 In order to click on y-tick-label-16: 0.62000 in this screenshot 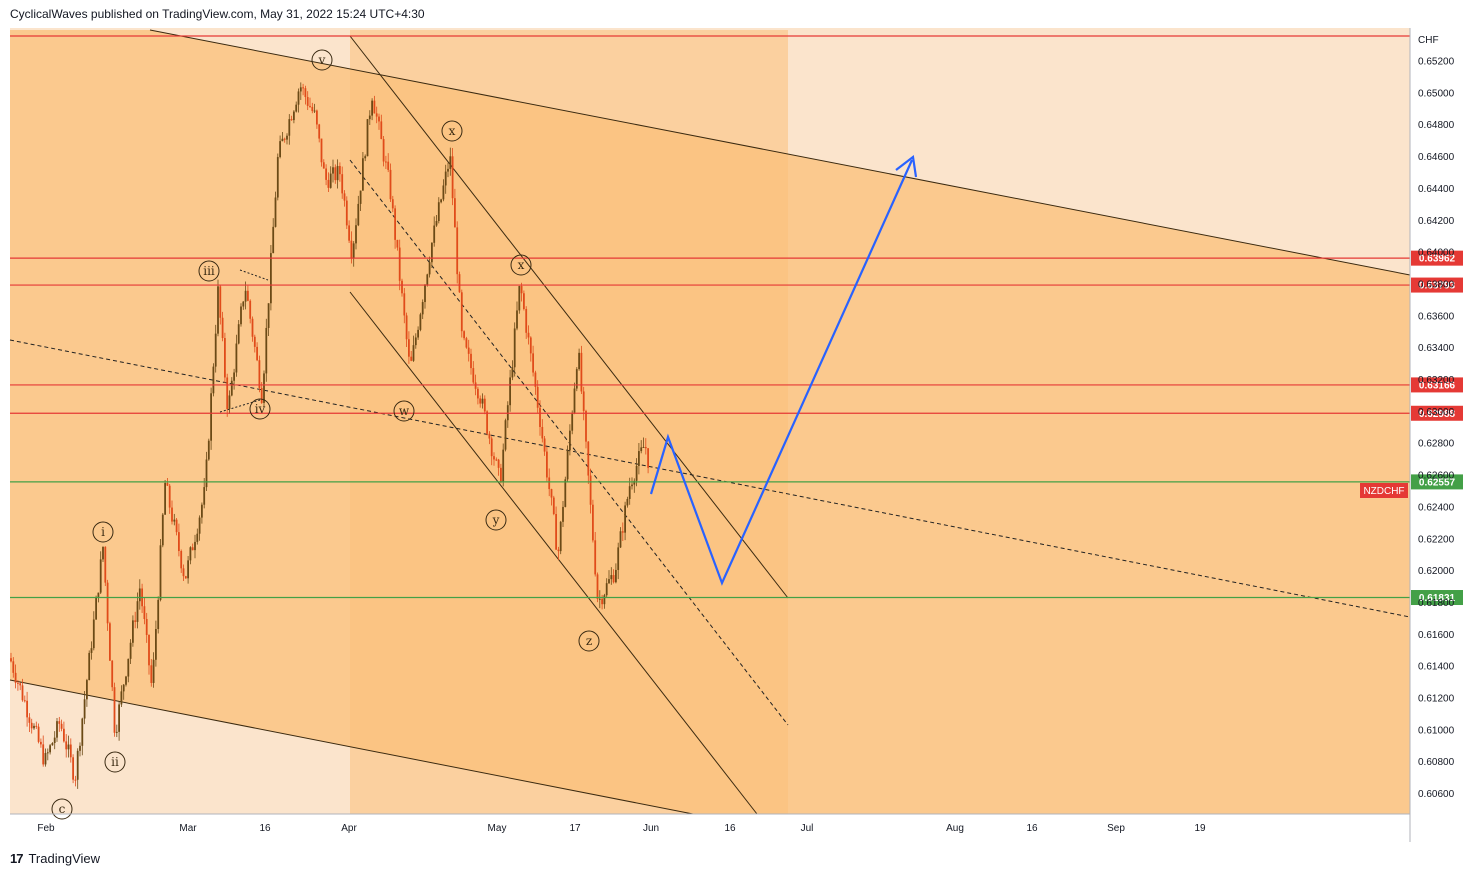, I will do `click(1436, 571)`.